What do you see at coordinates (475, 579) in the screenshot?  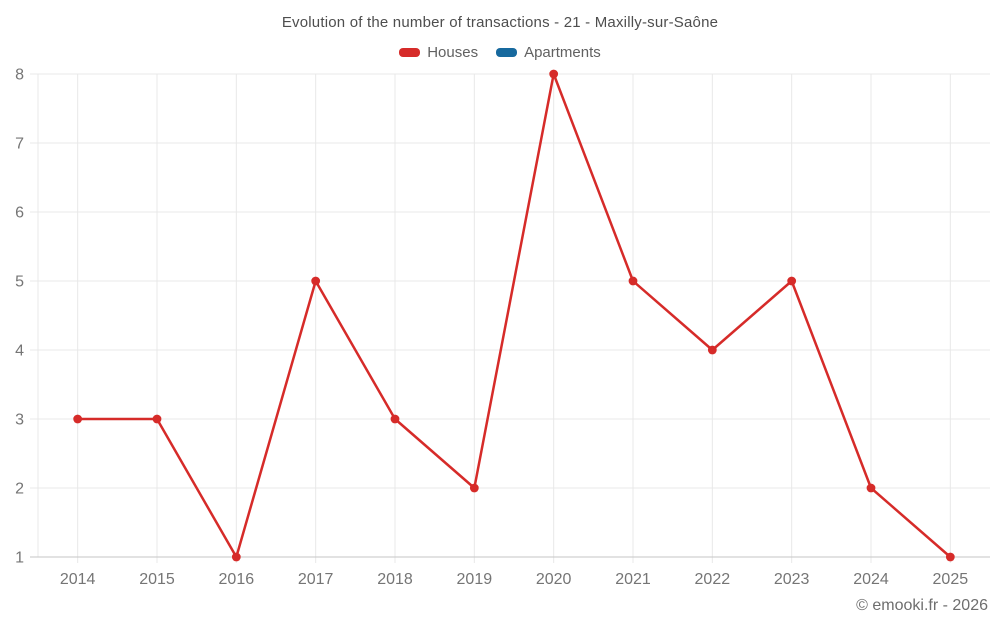 I see `x-axis-label-2019: 2019` at bounding box center [475, 579].